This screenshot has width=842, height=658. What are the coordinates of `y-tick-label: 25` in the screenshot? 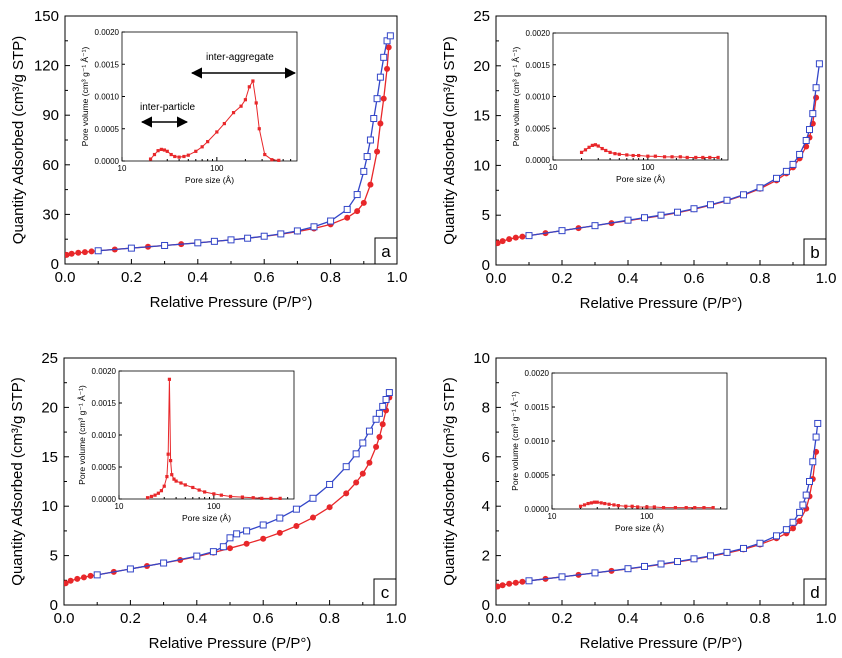 It's located at (481, 16).